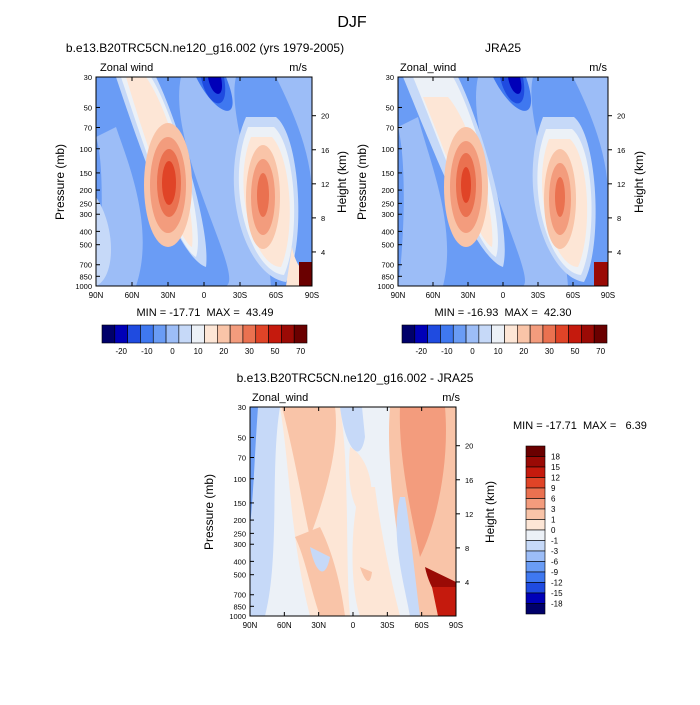 This screenshot has width=700, height=705. What do you see at coordinates (355, 378) in the screenshot?
I see `panel-title: b.e13.B20TRC5CN.ne120_g16.002 - JRA25` at bounding box center [355, 378].